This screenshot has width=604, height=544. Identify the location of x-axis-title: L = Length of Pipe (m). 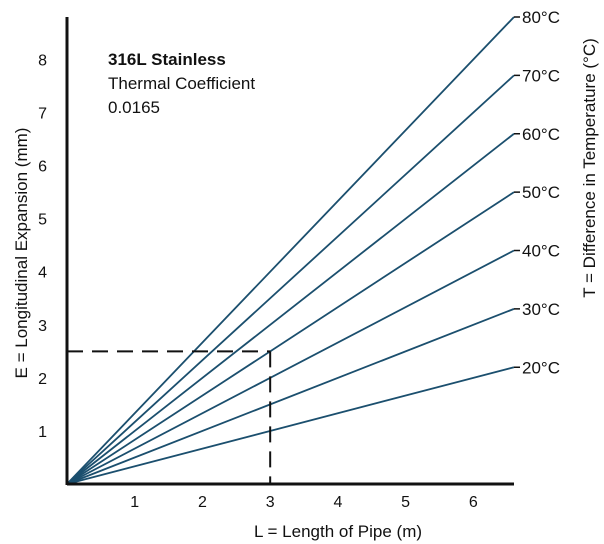
(338, 531).